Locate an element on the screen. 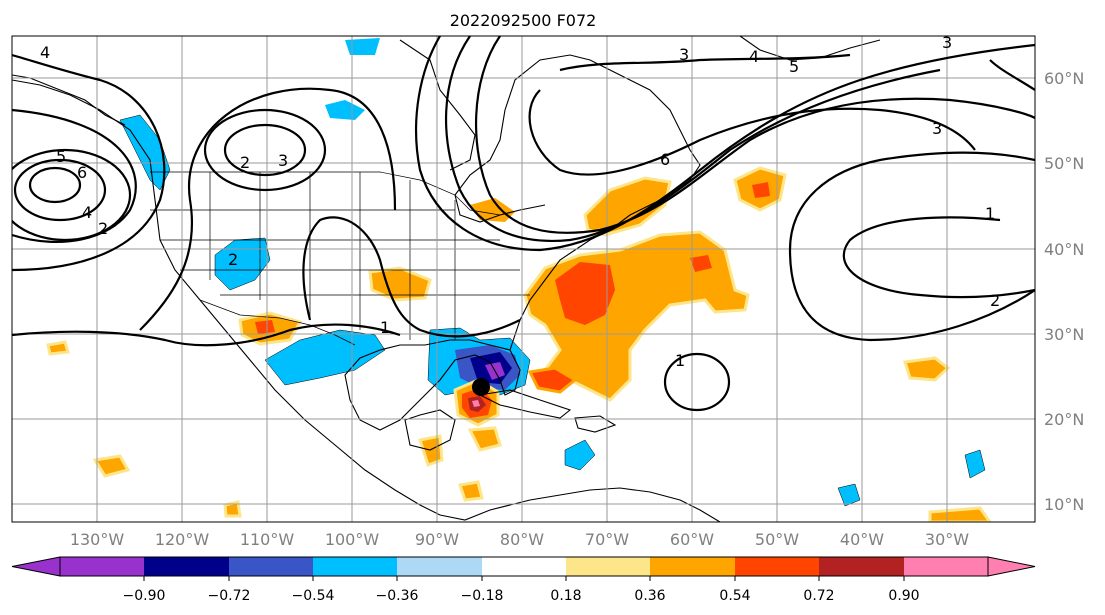  lon-label: 80°W is located at coordinates (522, 539).